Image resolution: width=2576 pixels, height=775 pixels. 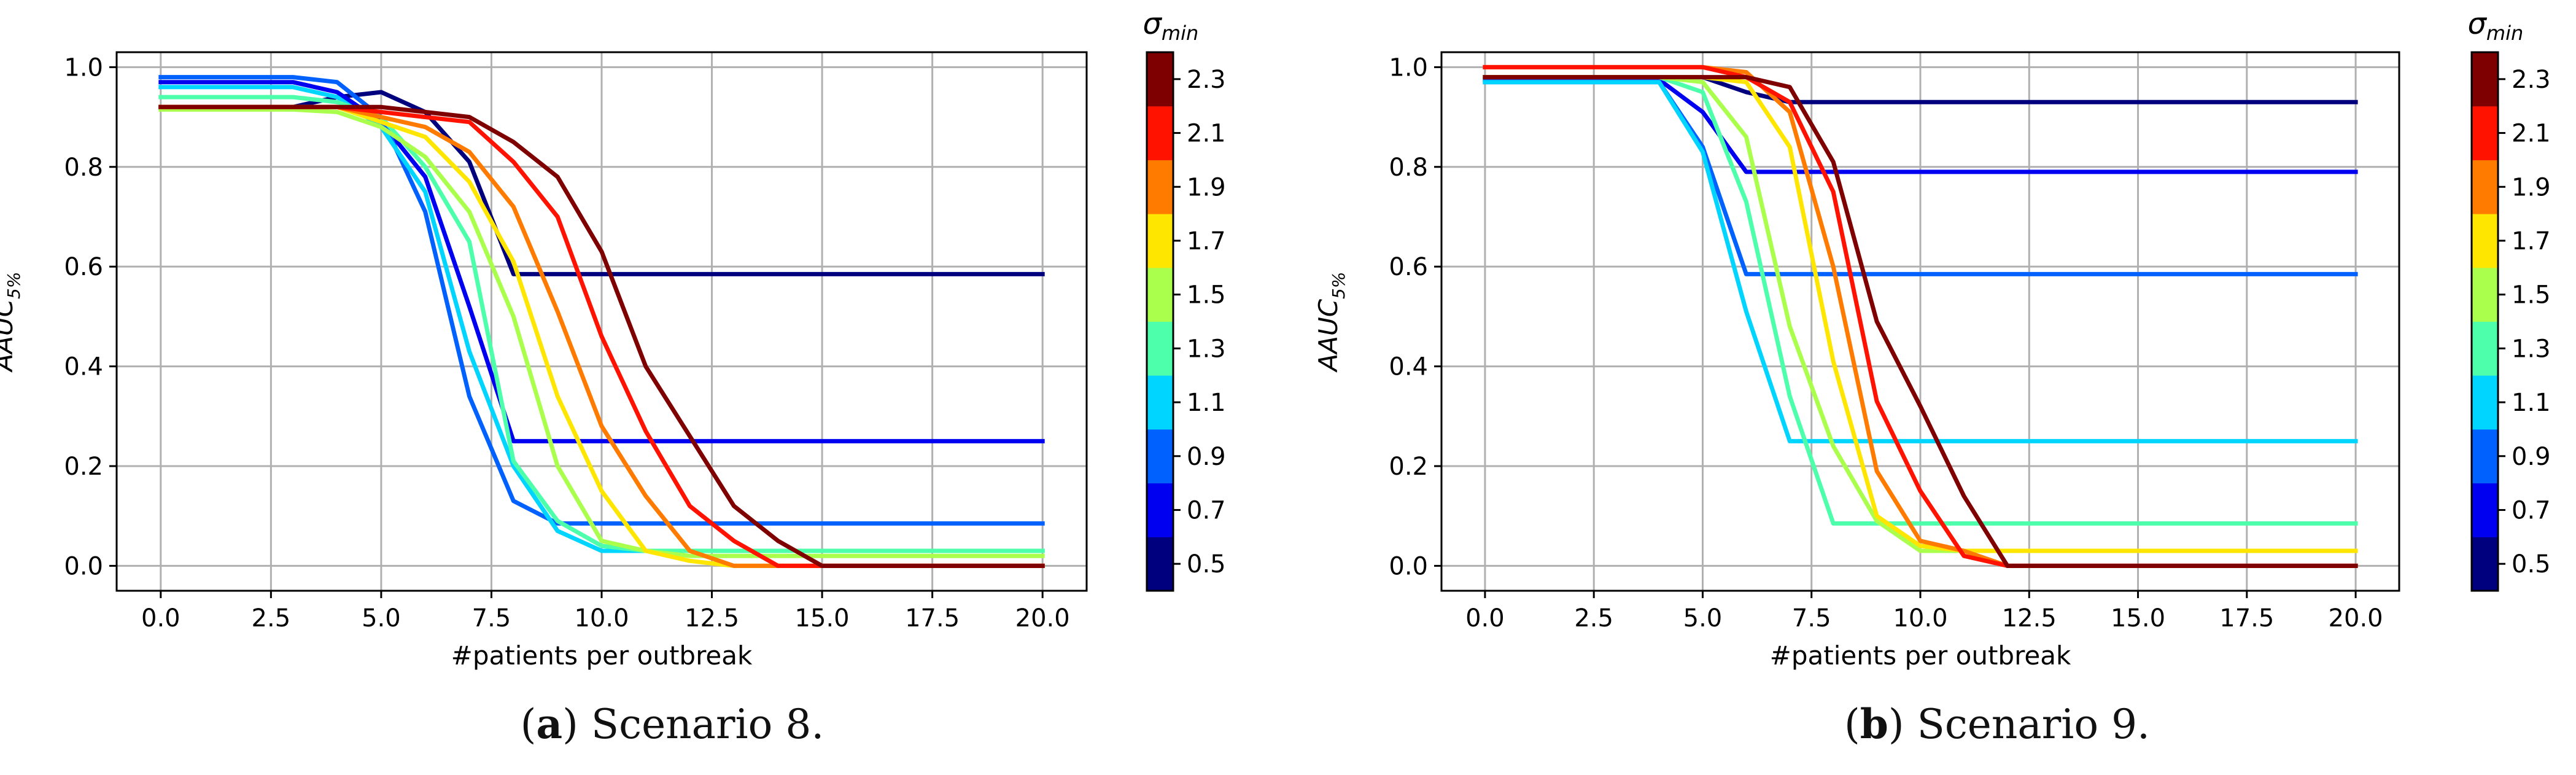 I want to click on caption-a: (a) Scenario 8., so click(x=672, y=724).